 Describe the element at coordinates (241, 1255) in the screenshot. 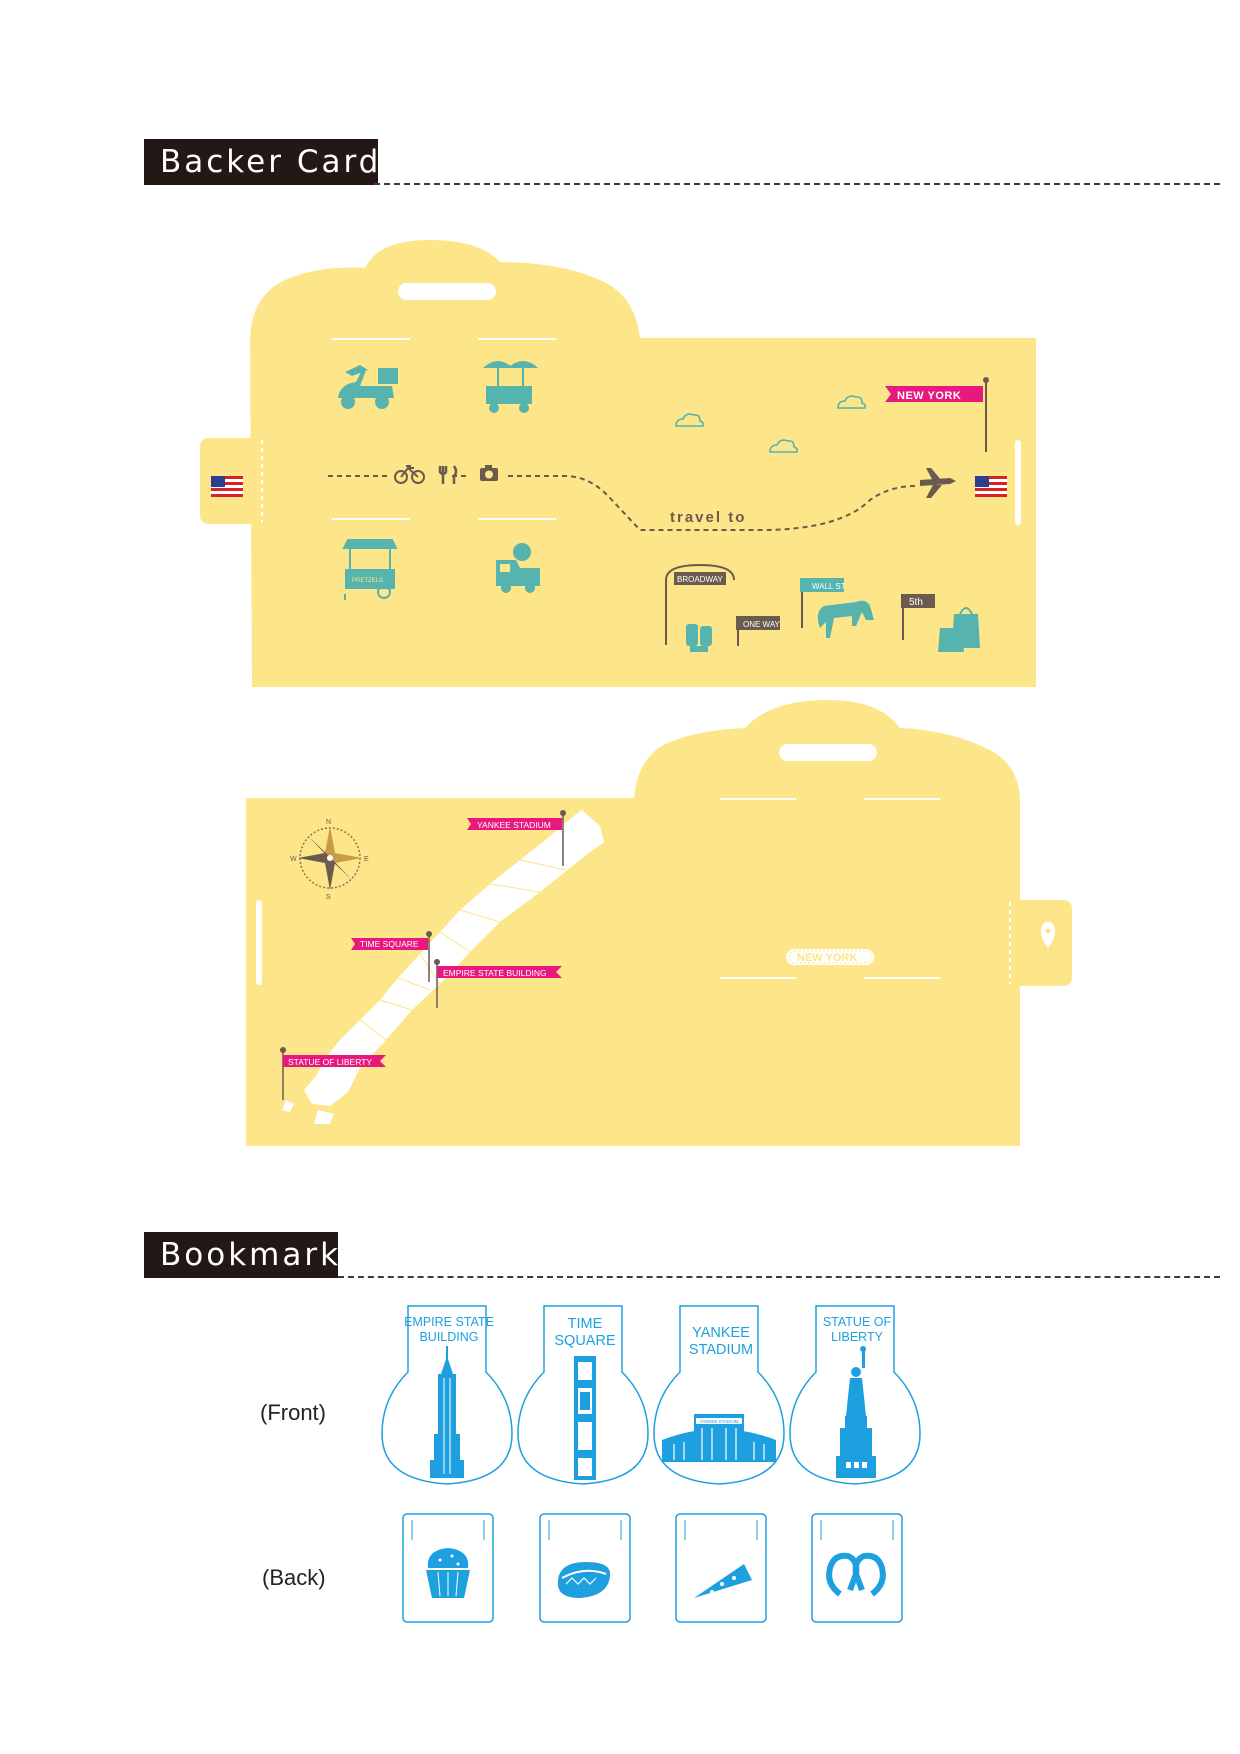

I see `section-title: Bookmark` at that location.